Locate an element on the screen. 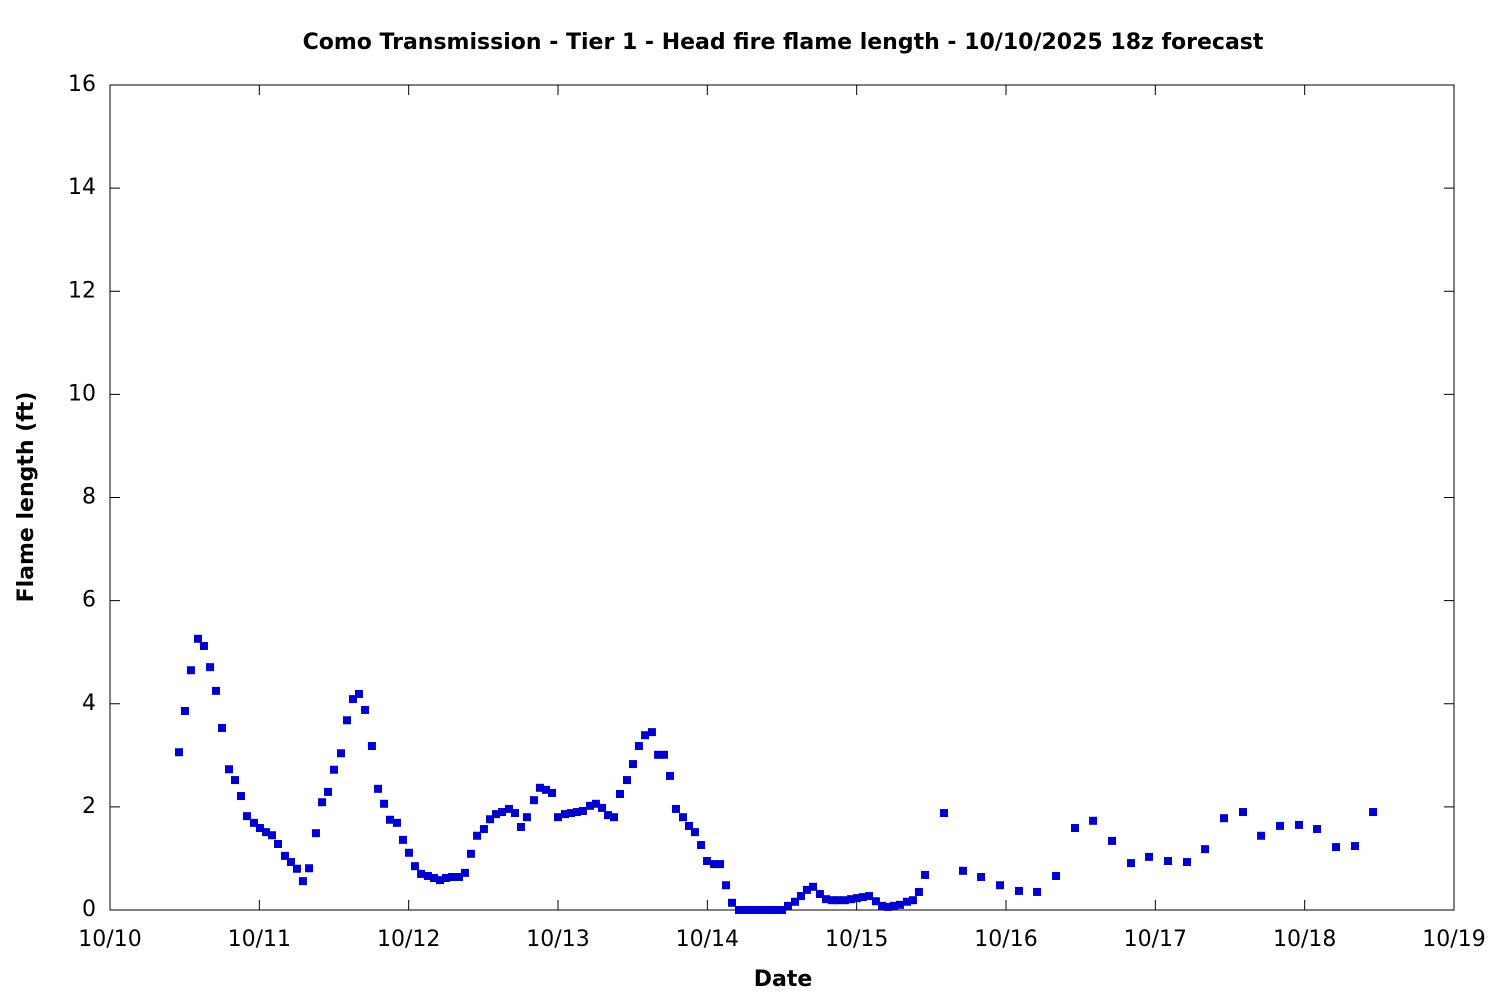  y-tick-label: 2 is located at coordinates (89, 806).